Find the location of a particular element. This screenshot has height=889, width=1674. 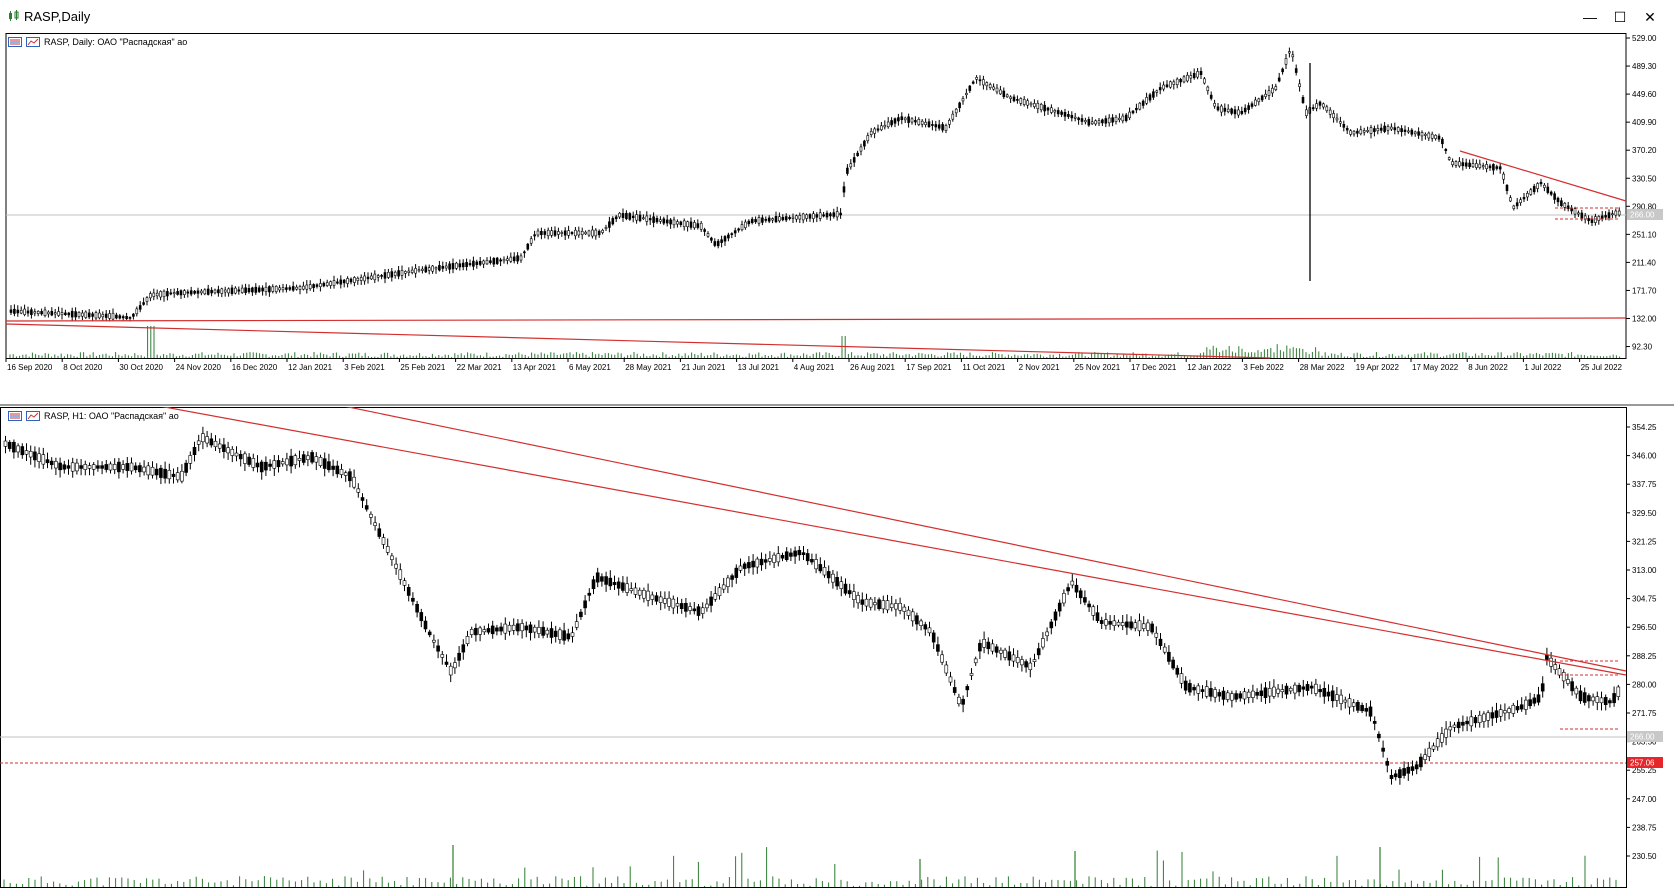

price-tick-label: 92.30 is located at coordinates (1642, 347).